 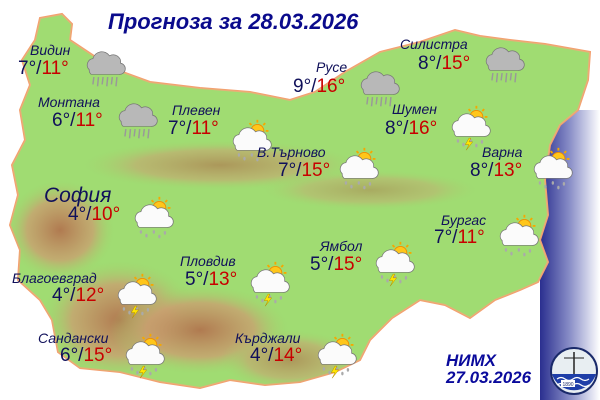 I want to click on temperature-range: 7°/15°, so click(x=304, y=171).